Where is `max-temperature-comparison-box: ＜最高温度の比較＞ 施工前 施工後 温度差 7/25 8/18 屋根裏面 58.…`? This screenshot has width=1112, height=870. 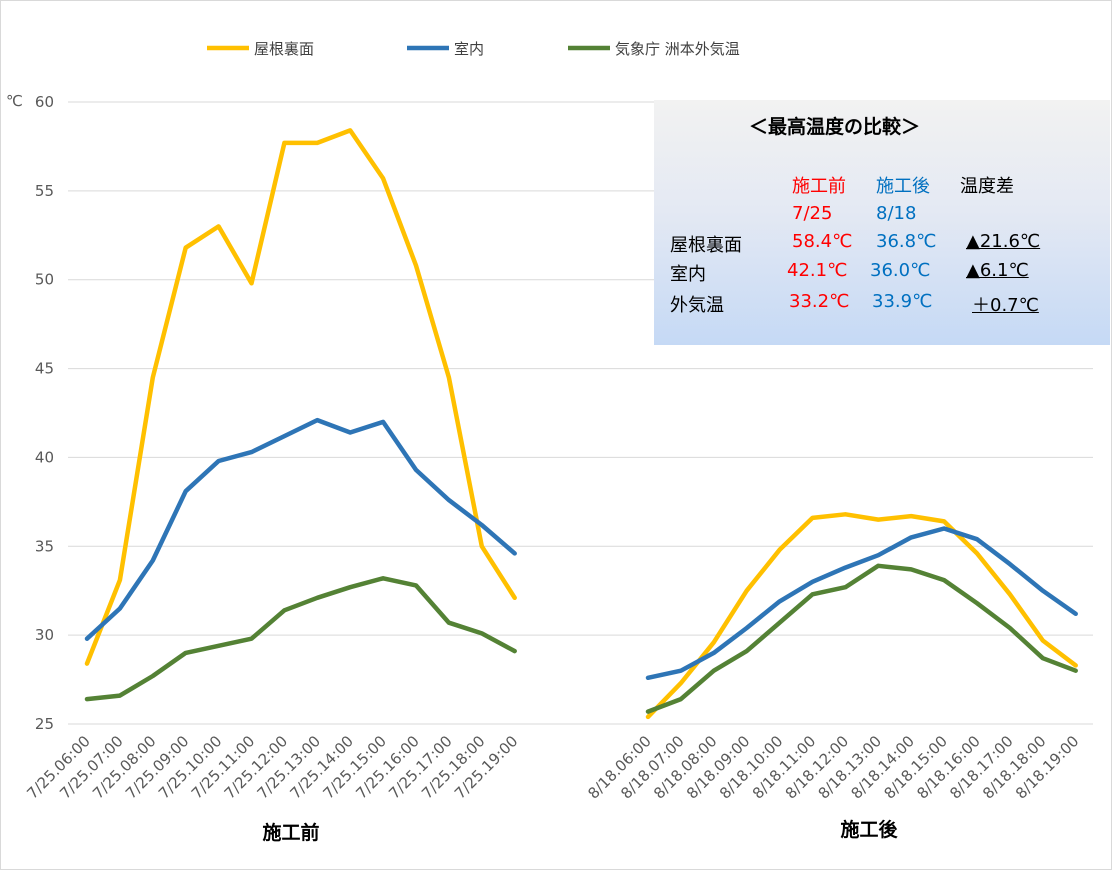
max-temperature-comparison-box: ＜最高温度の比較＞ 施工前 施工後 温度差 7/25 8/18 屋根裏面 58.… is located at coordinates (882, 222).